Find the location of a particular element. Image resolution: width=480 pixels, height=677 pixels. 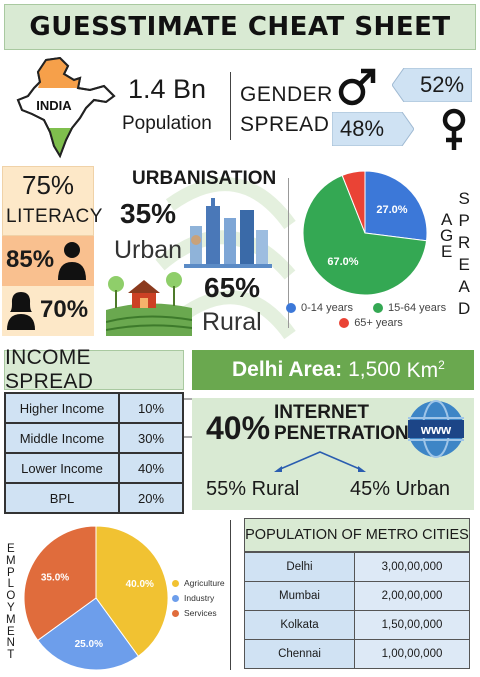

employment-title-letter: L is located at coordinates (10, 584).